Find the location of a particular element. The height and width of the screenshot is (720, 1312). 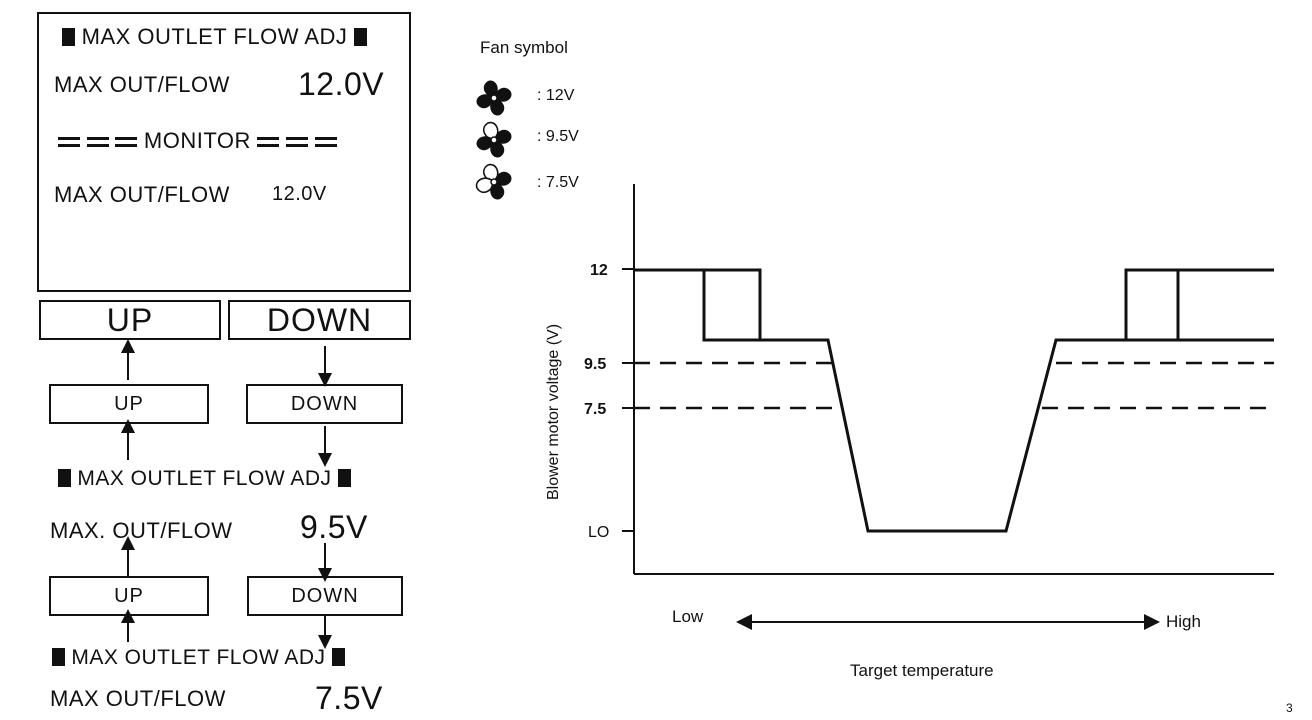

step2-label: MAX OUT/FLOW is located at coordinates (138, 698).